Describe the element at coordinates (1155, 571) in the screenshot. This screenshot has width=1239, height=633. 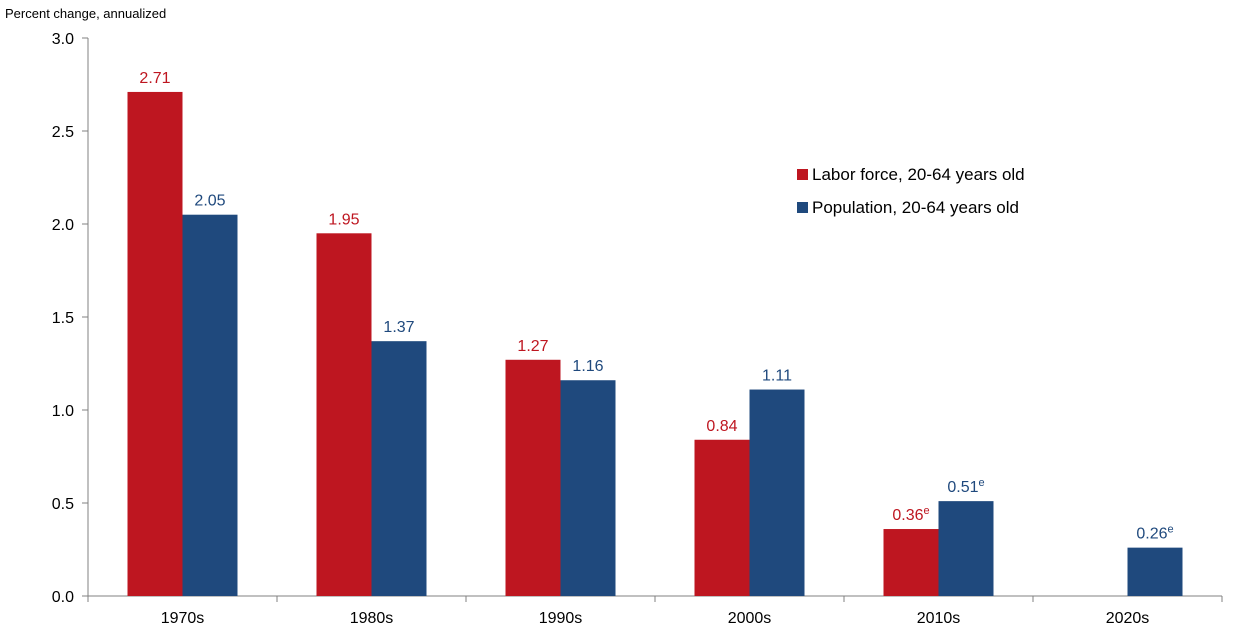
I see `bar-population-2020s` at that location.